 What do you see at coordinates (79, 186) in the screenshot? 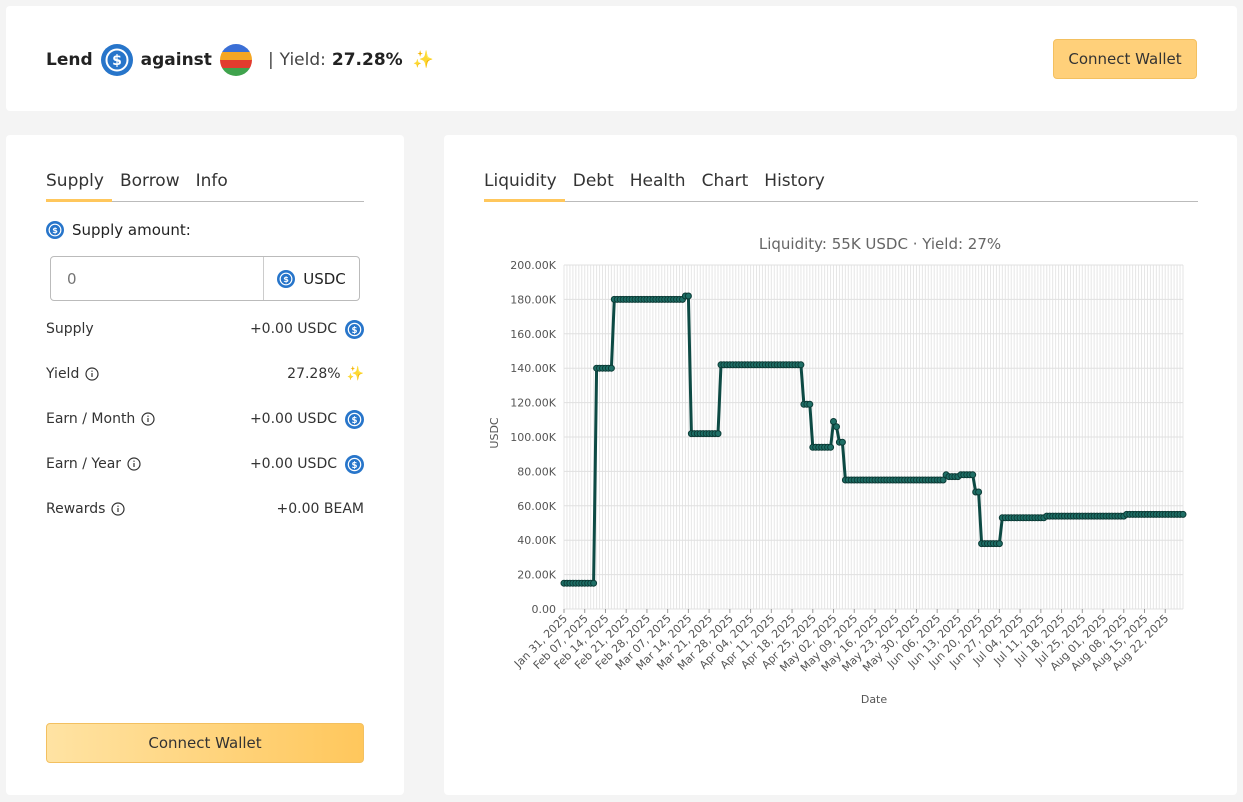
I see `tab-supply: Supply` at bounding box center [79, 186].